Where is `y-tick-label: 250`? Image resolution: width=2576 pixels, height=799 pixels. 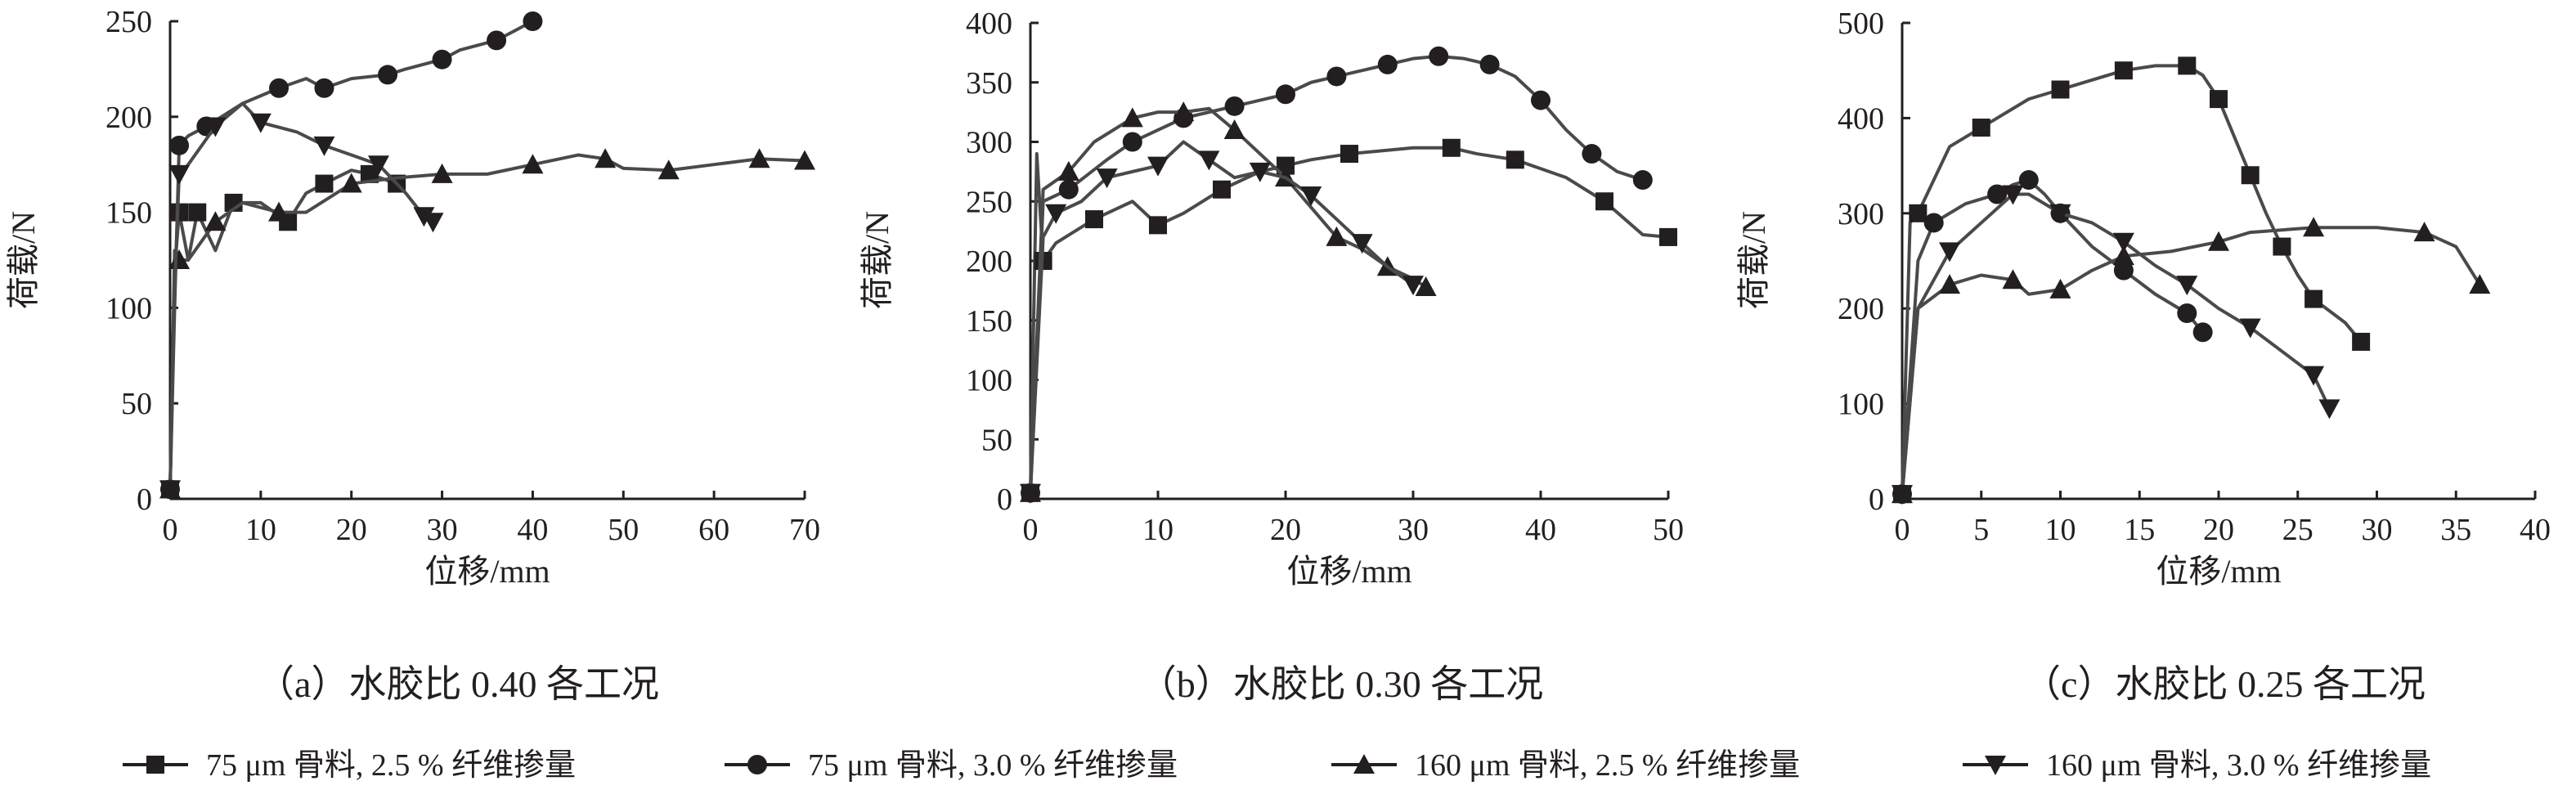 y-tick-label: 250 is located at coordinates (128, 22).